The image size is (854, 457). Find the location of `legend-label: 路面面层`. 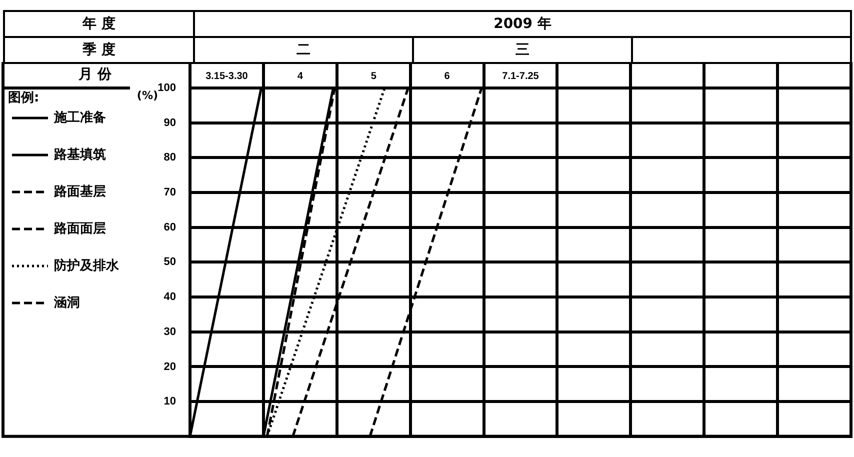

legend-label: 路面面层 is located at coordinates (79, 228).